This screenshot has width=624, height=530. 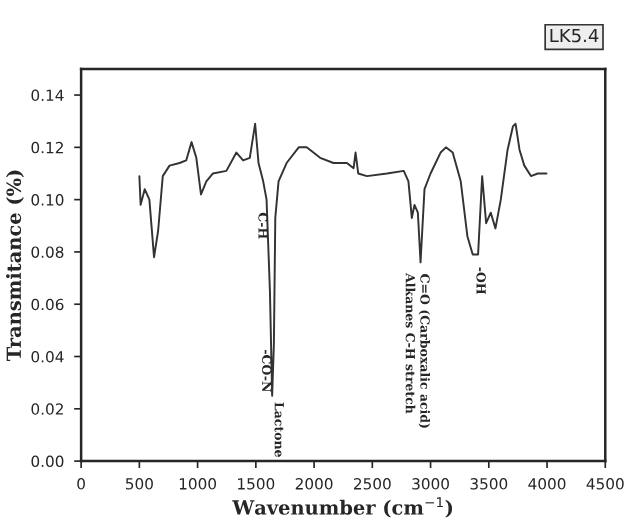 What do you see at coordinates (15, 266) in the screenshot?
I see `y-axis-title: Transmitance (%)` at bounding box center [15, 266].